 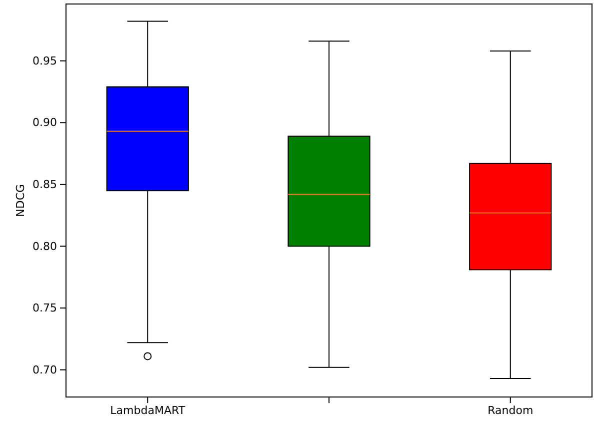 I want to click on y-tick-label: 0.80, so click(x=44, y=246).